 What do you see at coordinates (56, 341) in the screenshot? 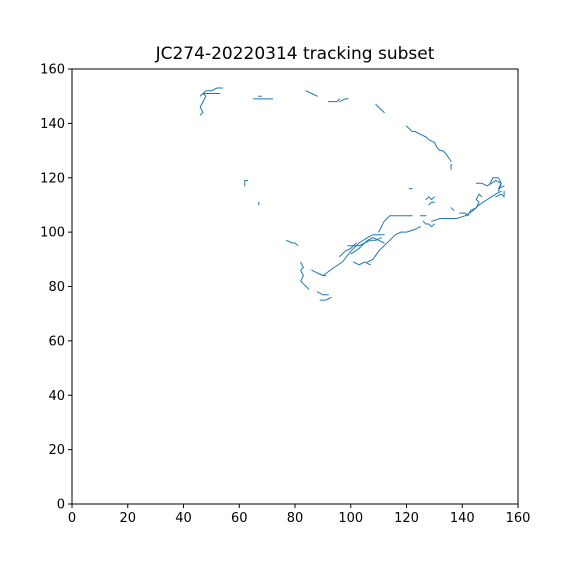
I see `y-tick-label: 60` at bounding box center [56, 341].